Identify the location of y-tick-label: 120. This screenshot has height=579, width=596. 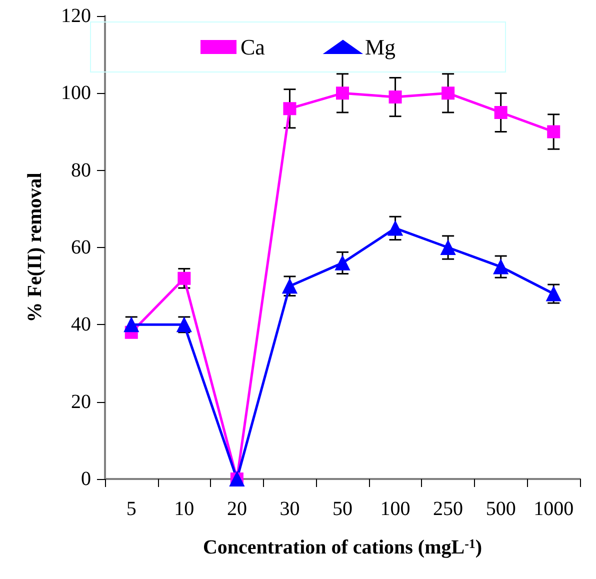
(76, 16).